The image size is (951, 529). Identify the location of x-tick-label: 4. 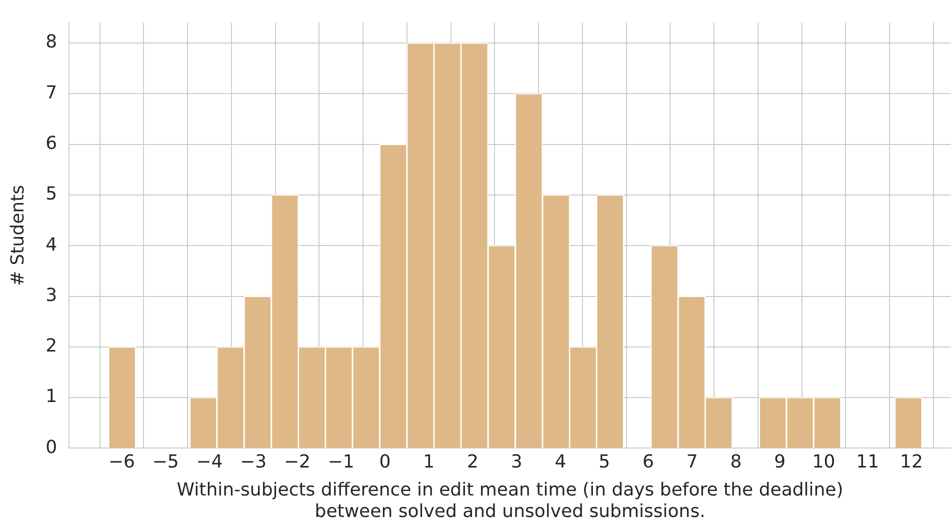
(560, 462).